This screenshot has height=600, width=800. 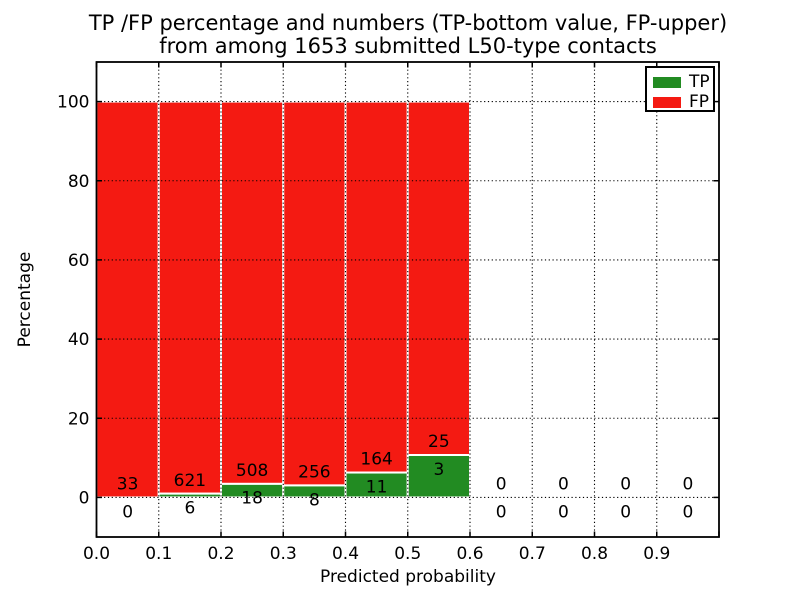 What do you see at coordinates (79, 419) in the screenshot?
I see `y-tick-label: 20` at bounding box center [79, 419].